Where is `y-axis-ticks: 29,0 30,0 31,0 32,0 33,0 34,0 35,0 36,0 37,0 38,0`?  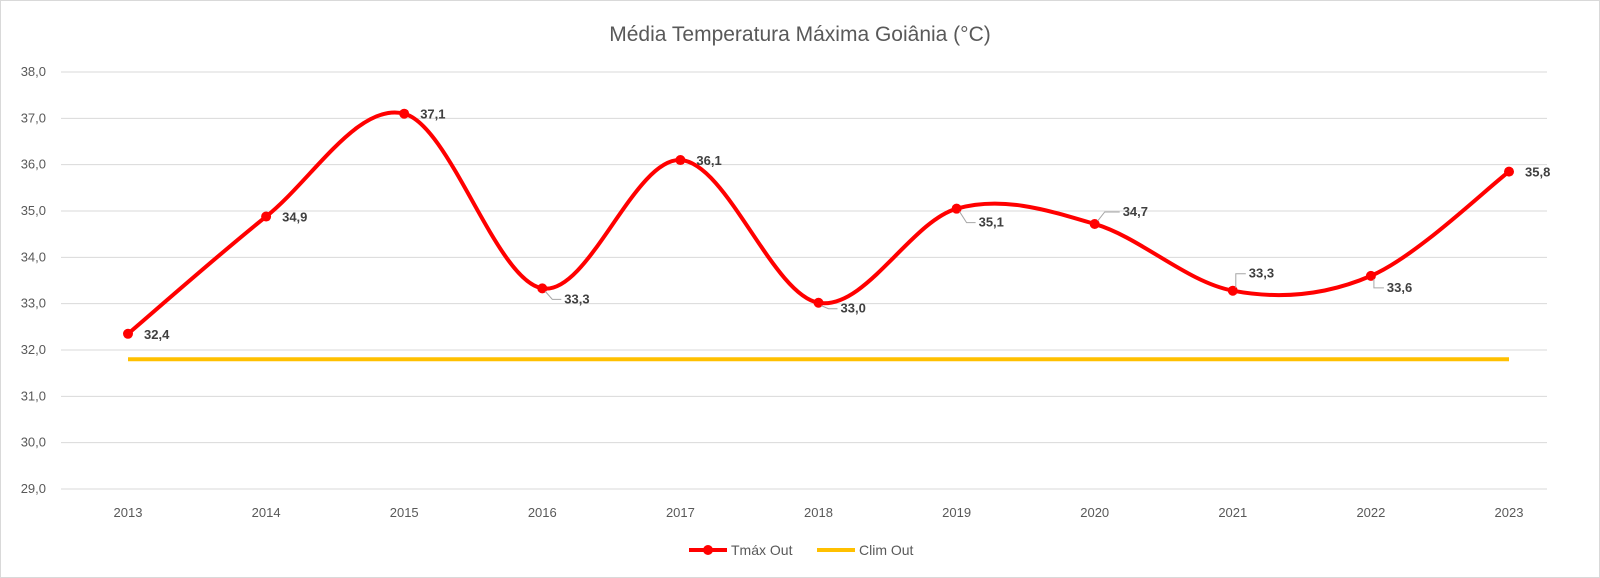 y-axis-ticks: 29,0 30,0 31,0 32,0 33,0 34,0 35,0 36,0 37,0 38,0 is located at coordinates (33, 280).